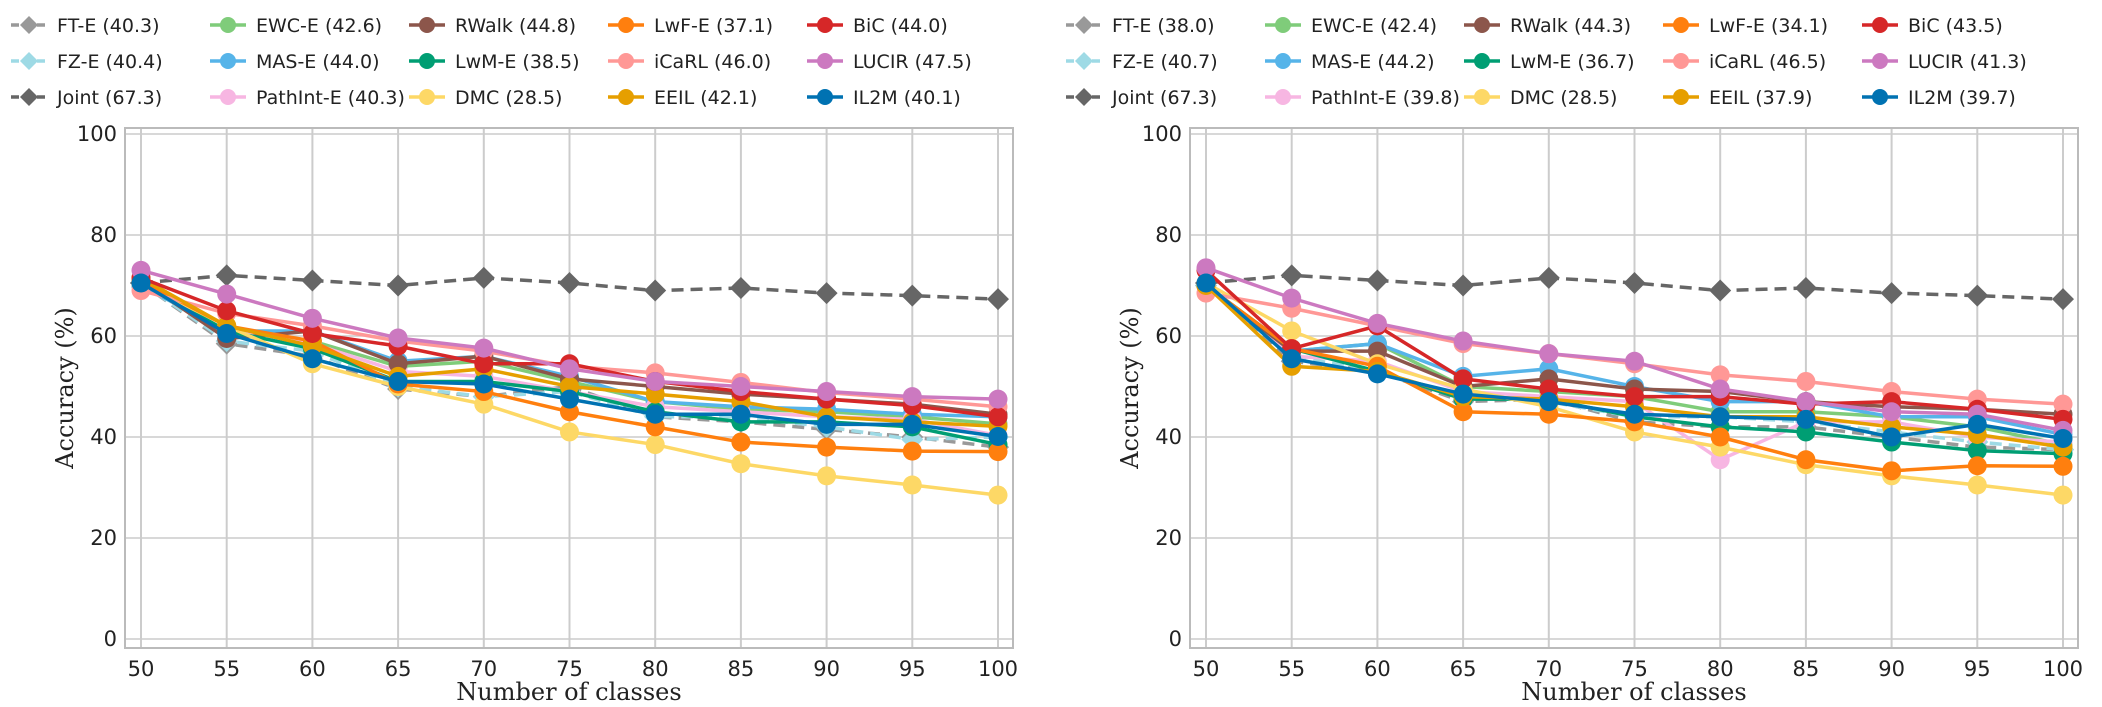 This screenshot has width=2102, height=707. I want to click on x-tick-label: 100, so click(2063, 669).